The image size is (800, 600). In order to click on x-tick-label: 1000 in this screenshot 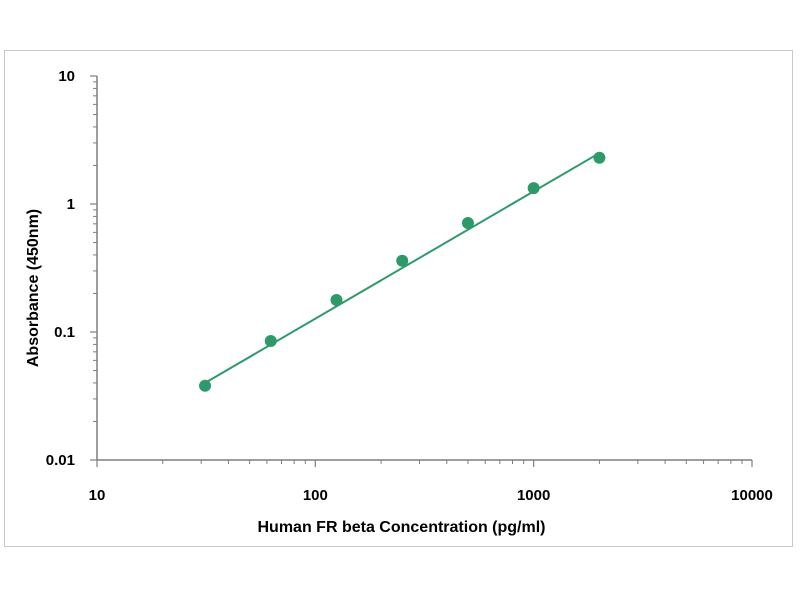, I will do `click(533, 495)`.